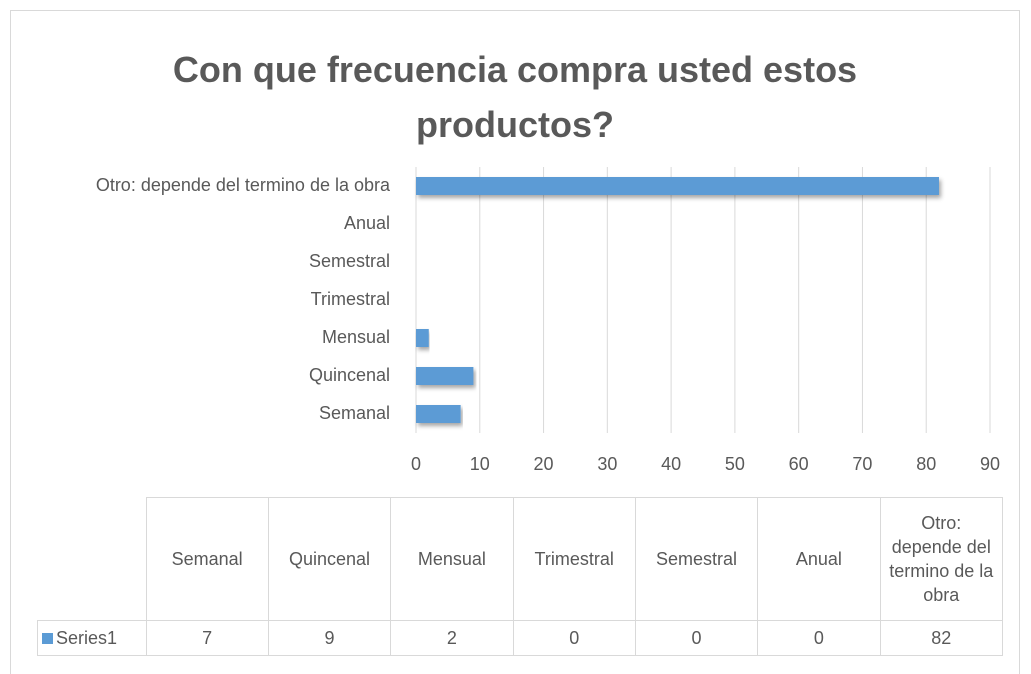 The image size is (1031, 674). I want to click on table-value: 82, so click(941, 638).